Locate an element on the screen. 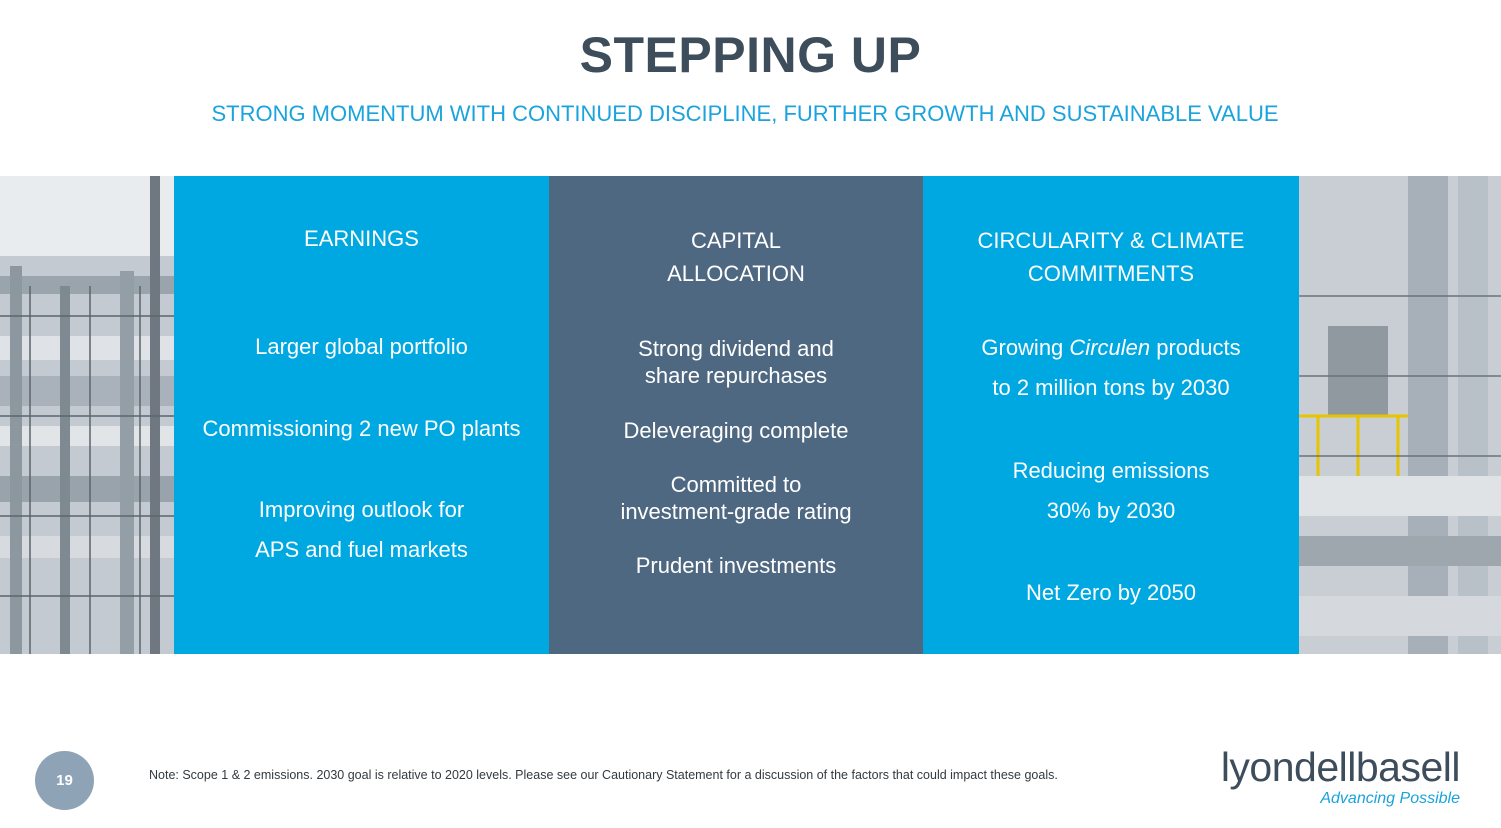 The image size is (1501, 828). capital-item-dividend-line1: Strong dividend and is located at coordinates (736, 348).